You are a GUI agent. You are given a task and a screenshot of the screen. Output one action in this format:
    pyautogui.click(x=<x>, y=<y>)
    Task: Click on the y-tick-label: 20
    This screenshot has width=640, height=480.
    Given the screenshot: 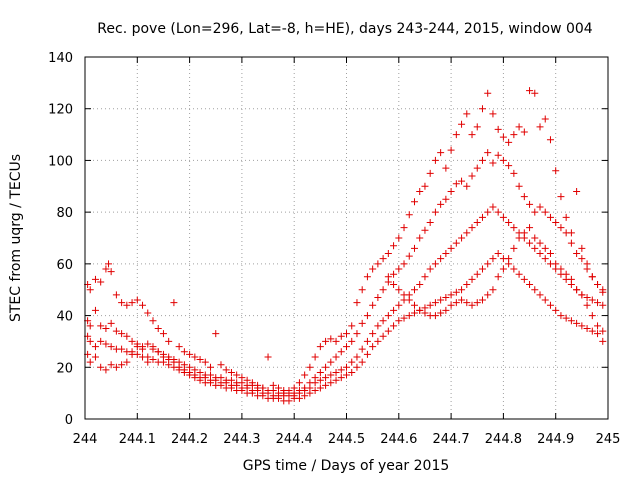 What is the action you would take?
    pyautogui.click(x=64, y=368)
    